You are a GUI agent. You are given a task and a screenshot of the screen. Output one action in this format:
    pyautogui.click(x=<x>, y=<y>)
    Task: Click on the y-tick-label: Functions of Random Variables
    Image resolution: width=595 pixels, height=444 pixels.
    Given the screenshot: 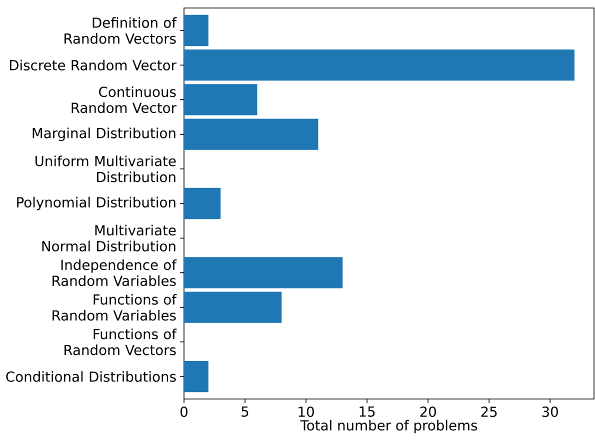 What is the action you would take?
    pyautogui.click(x=114, y=307)
    